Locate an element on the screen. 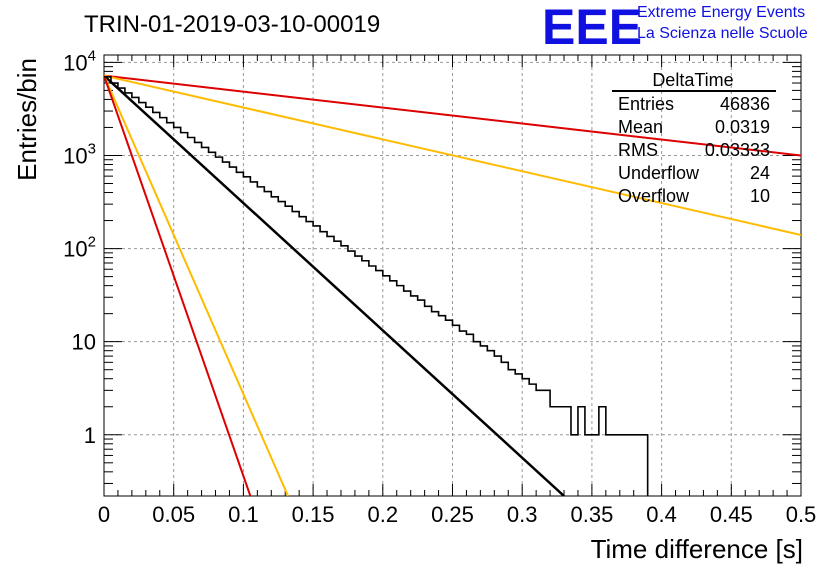 This screenshot has height=572, width=836. x-tick-label: 0.3 is located at coordinates (522, 514).